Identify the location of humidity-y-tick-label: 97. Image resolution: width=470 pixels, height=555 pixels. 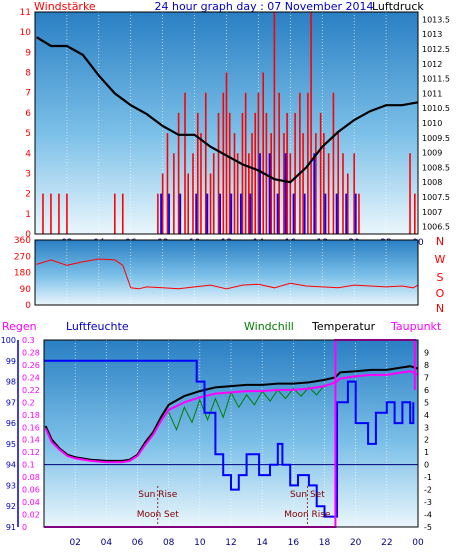
(11, 402).